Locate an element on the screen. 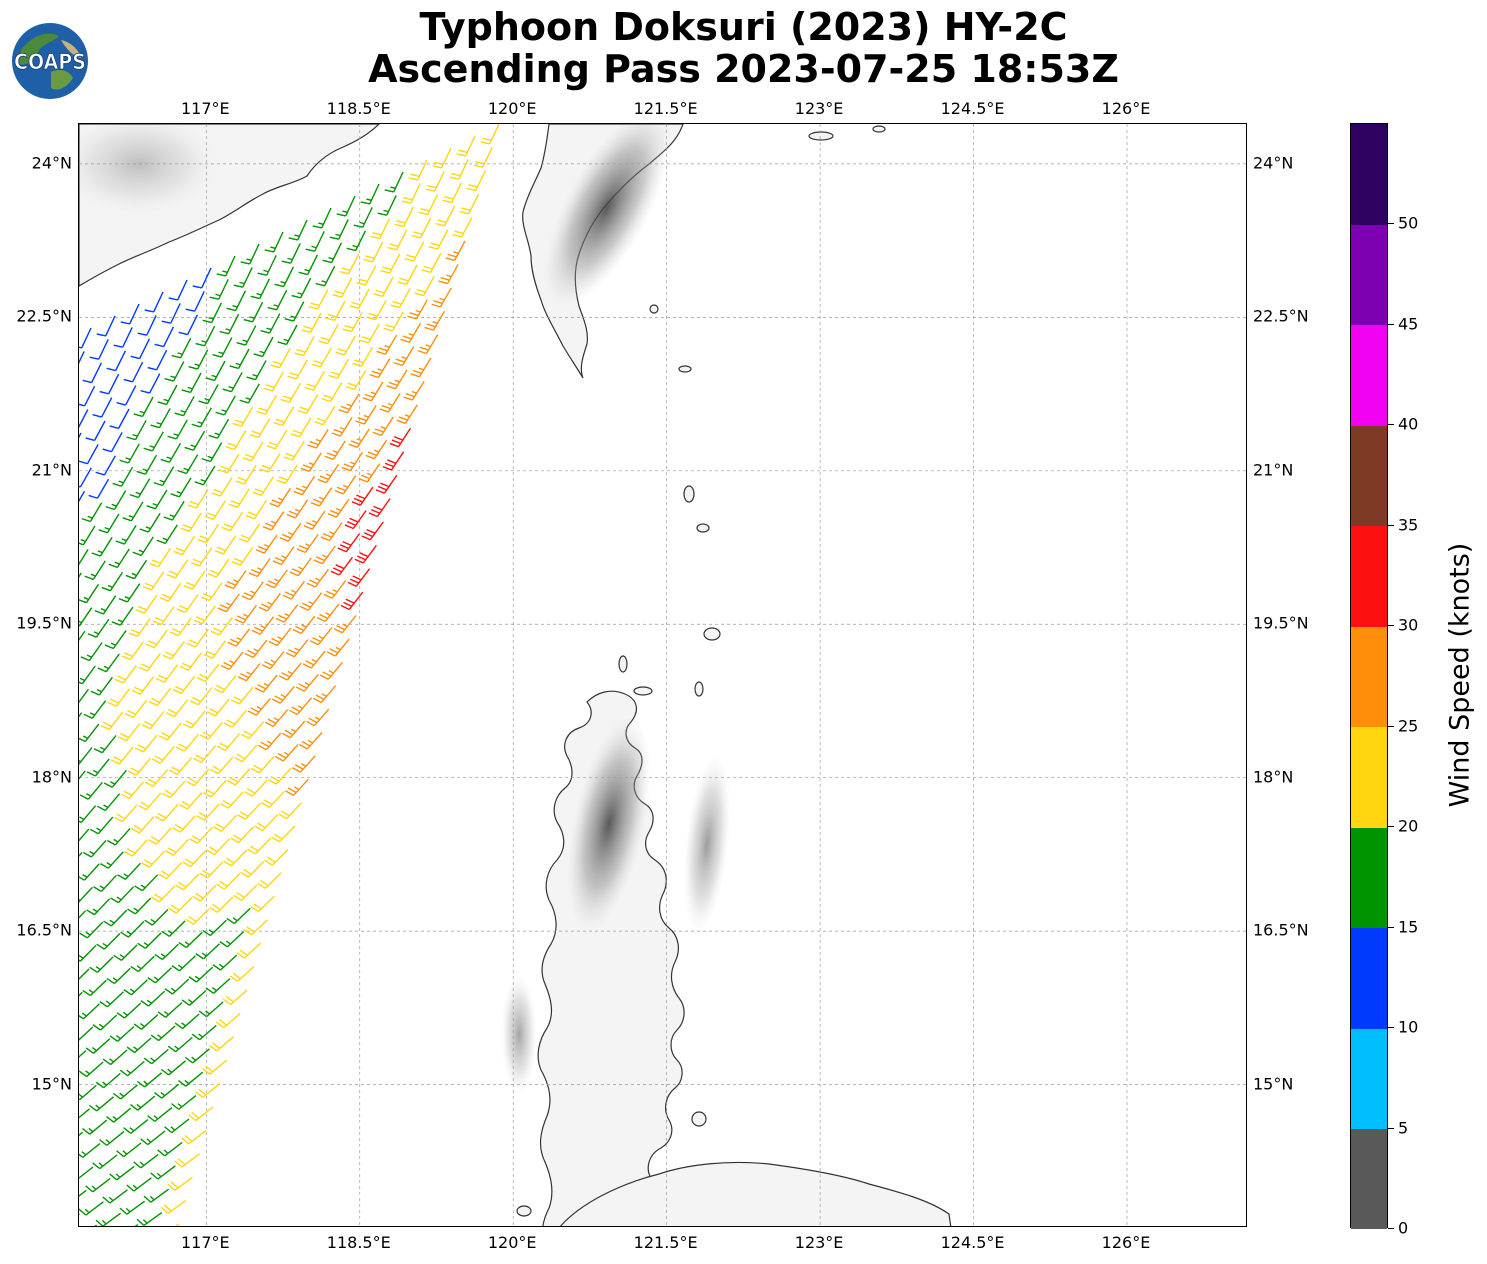 This screenshot has width=1487, height=1264. coaps-logo: COAPS is located at coordinates (50, 61).